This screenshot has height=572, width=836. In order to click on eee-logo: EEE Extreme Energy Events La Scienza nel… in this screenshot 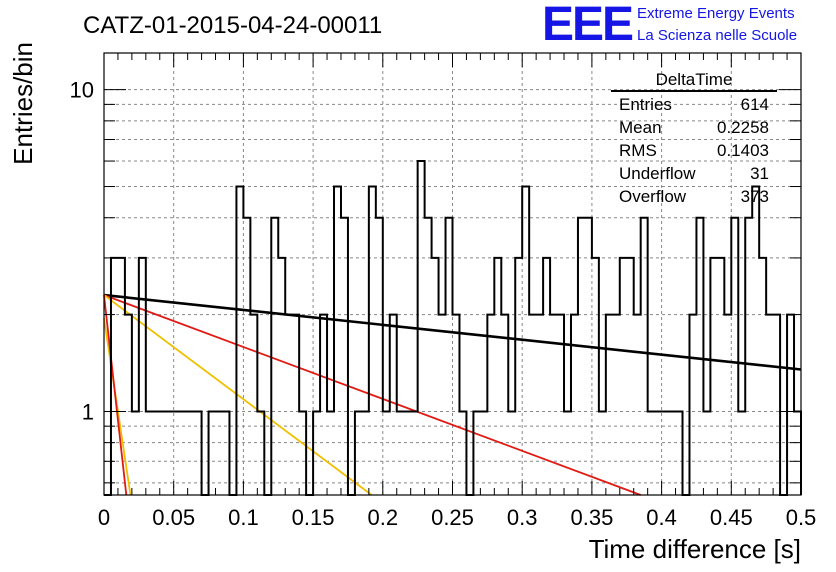, I will do `click(669, 25)`.